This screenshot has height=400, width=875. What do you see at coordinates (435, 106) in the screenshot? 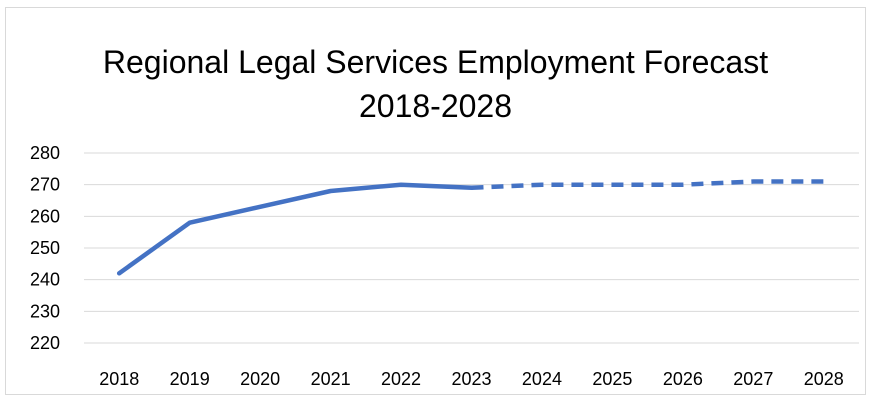
I see `chart-title-years: 2018-2028` at bounding box center [435, 106].